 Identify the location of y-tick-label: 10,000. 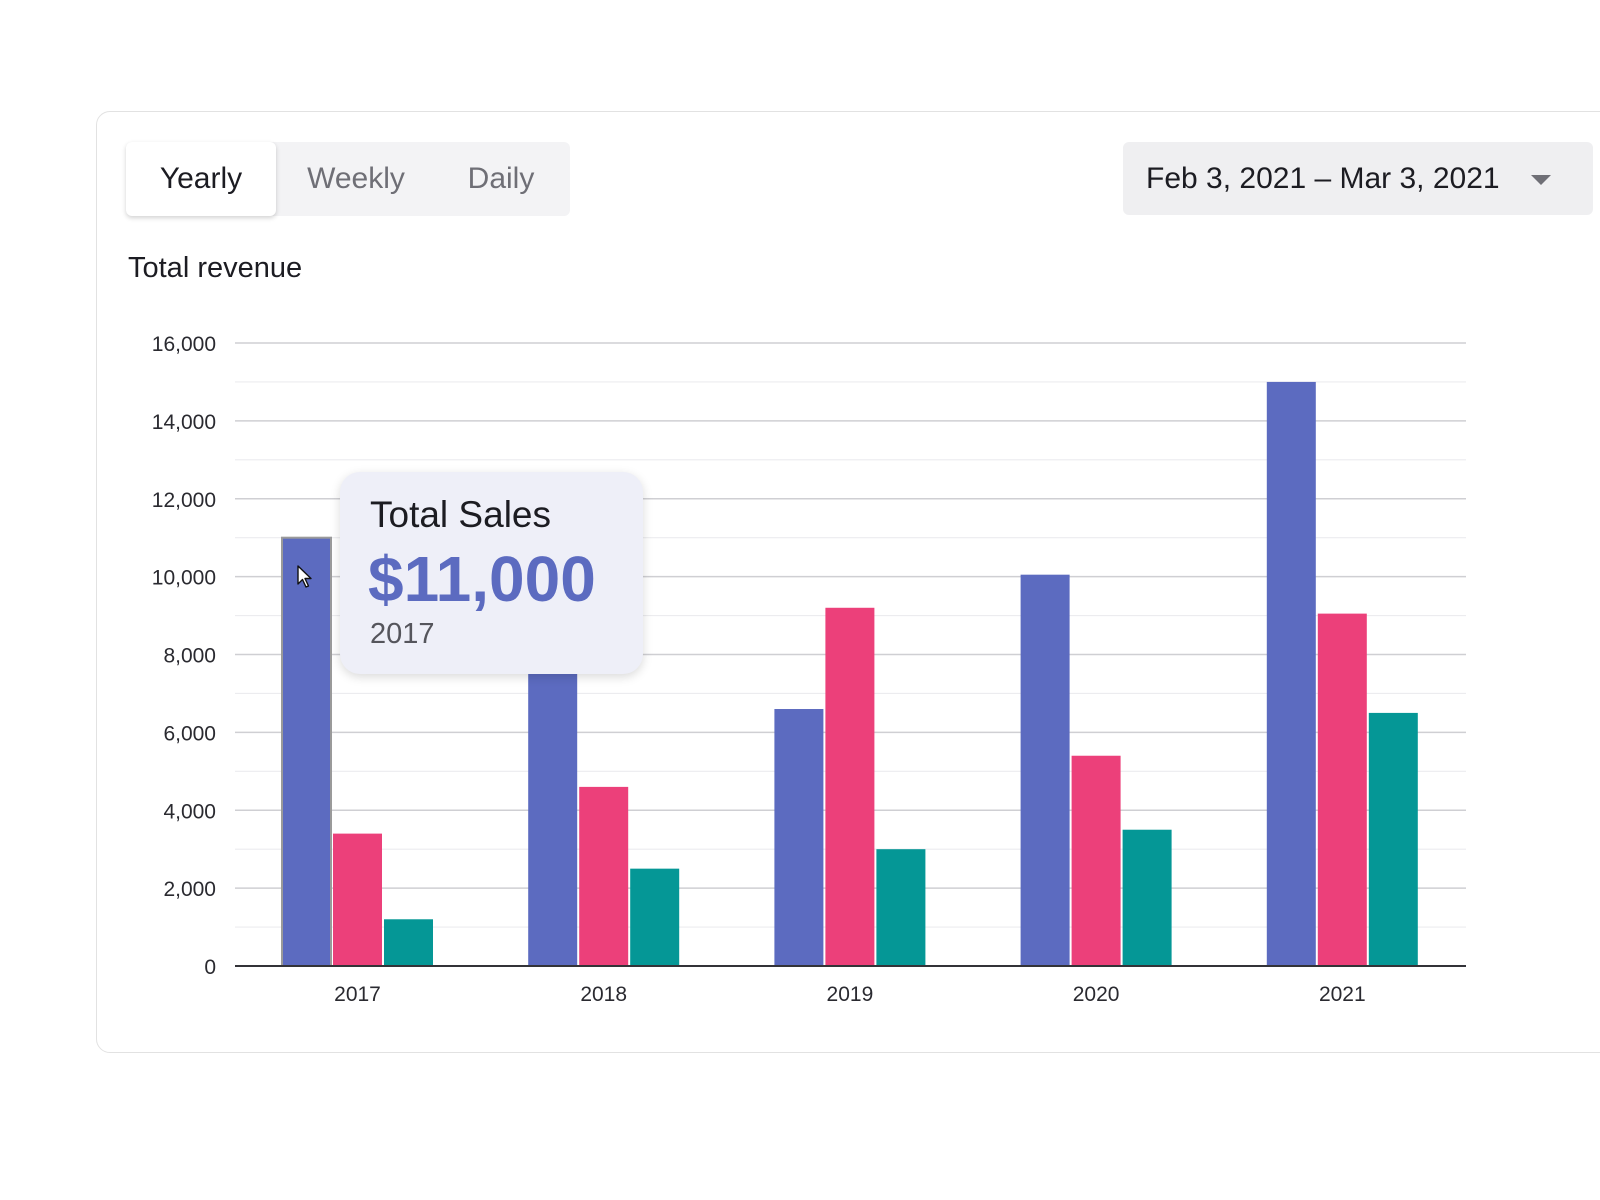
(184, 578).